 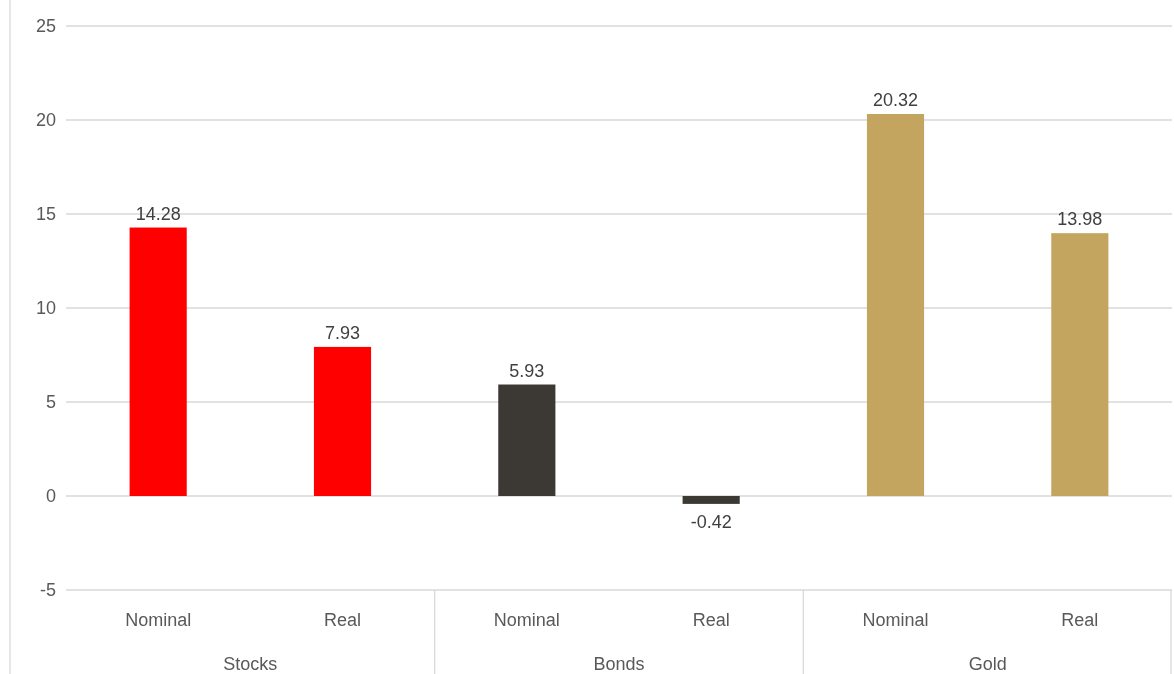 I want to click on data-label: -0.42, so click(x=711, y=521).